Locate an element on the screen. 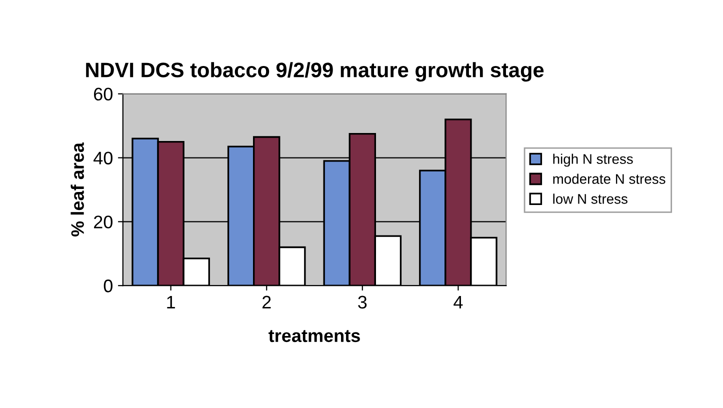 The width and height of the screenshot is (723, 408). y-tick-label: 0 is located at coordinates (108, 286).